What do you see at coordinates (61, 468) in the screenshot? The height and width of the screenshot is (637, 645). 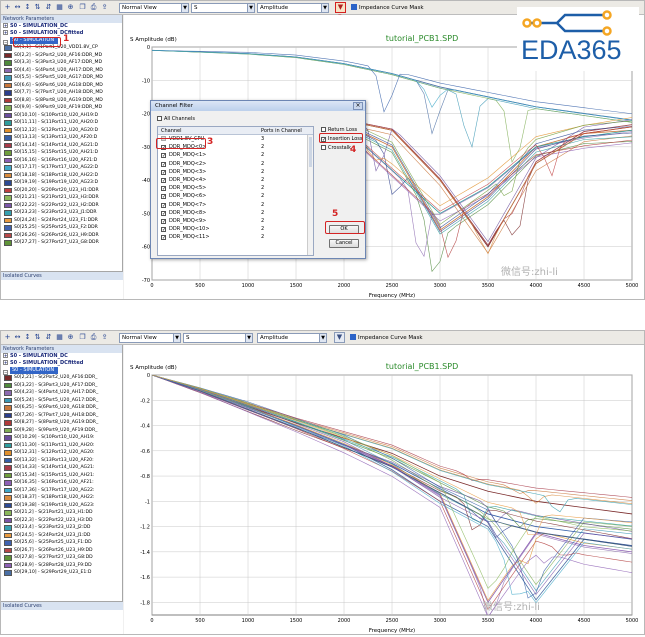 I see `channel-list-item: S0[14,33] - S(14Port14_U20_AG21:` at bounding box center [61, 468].